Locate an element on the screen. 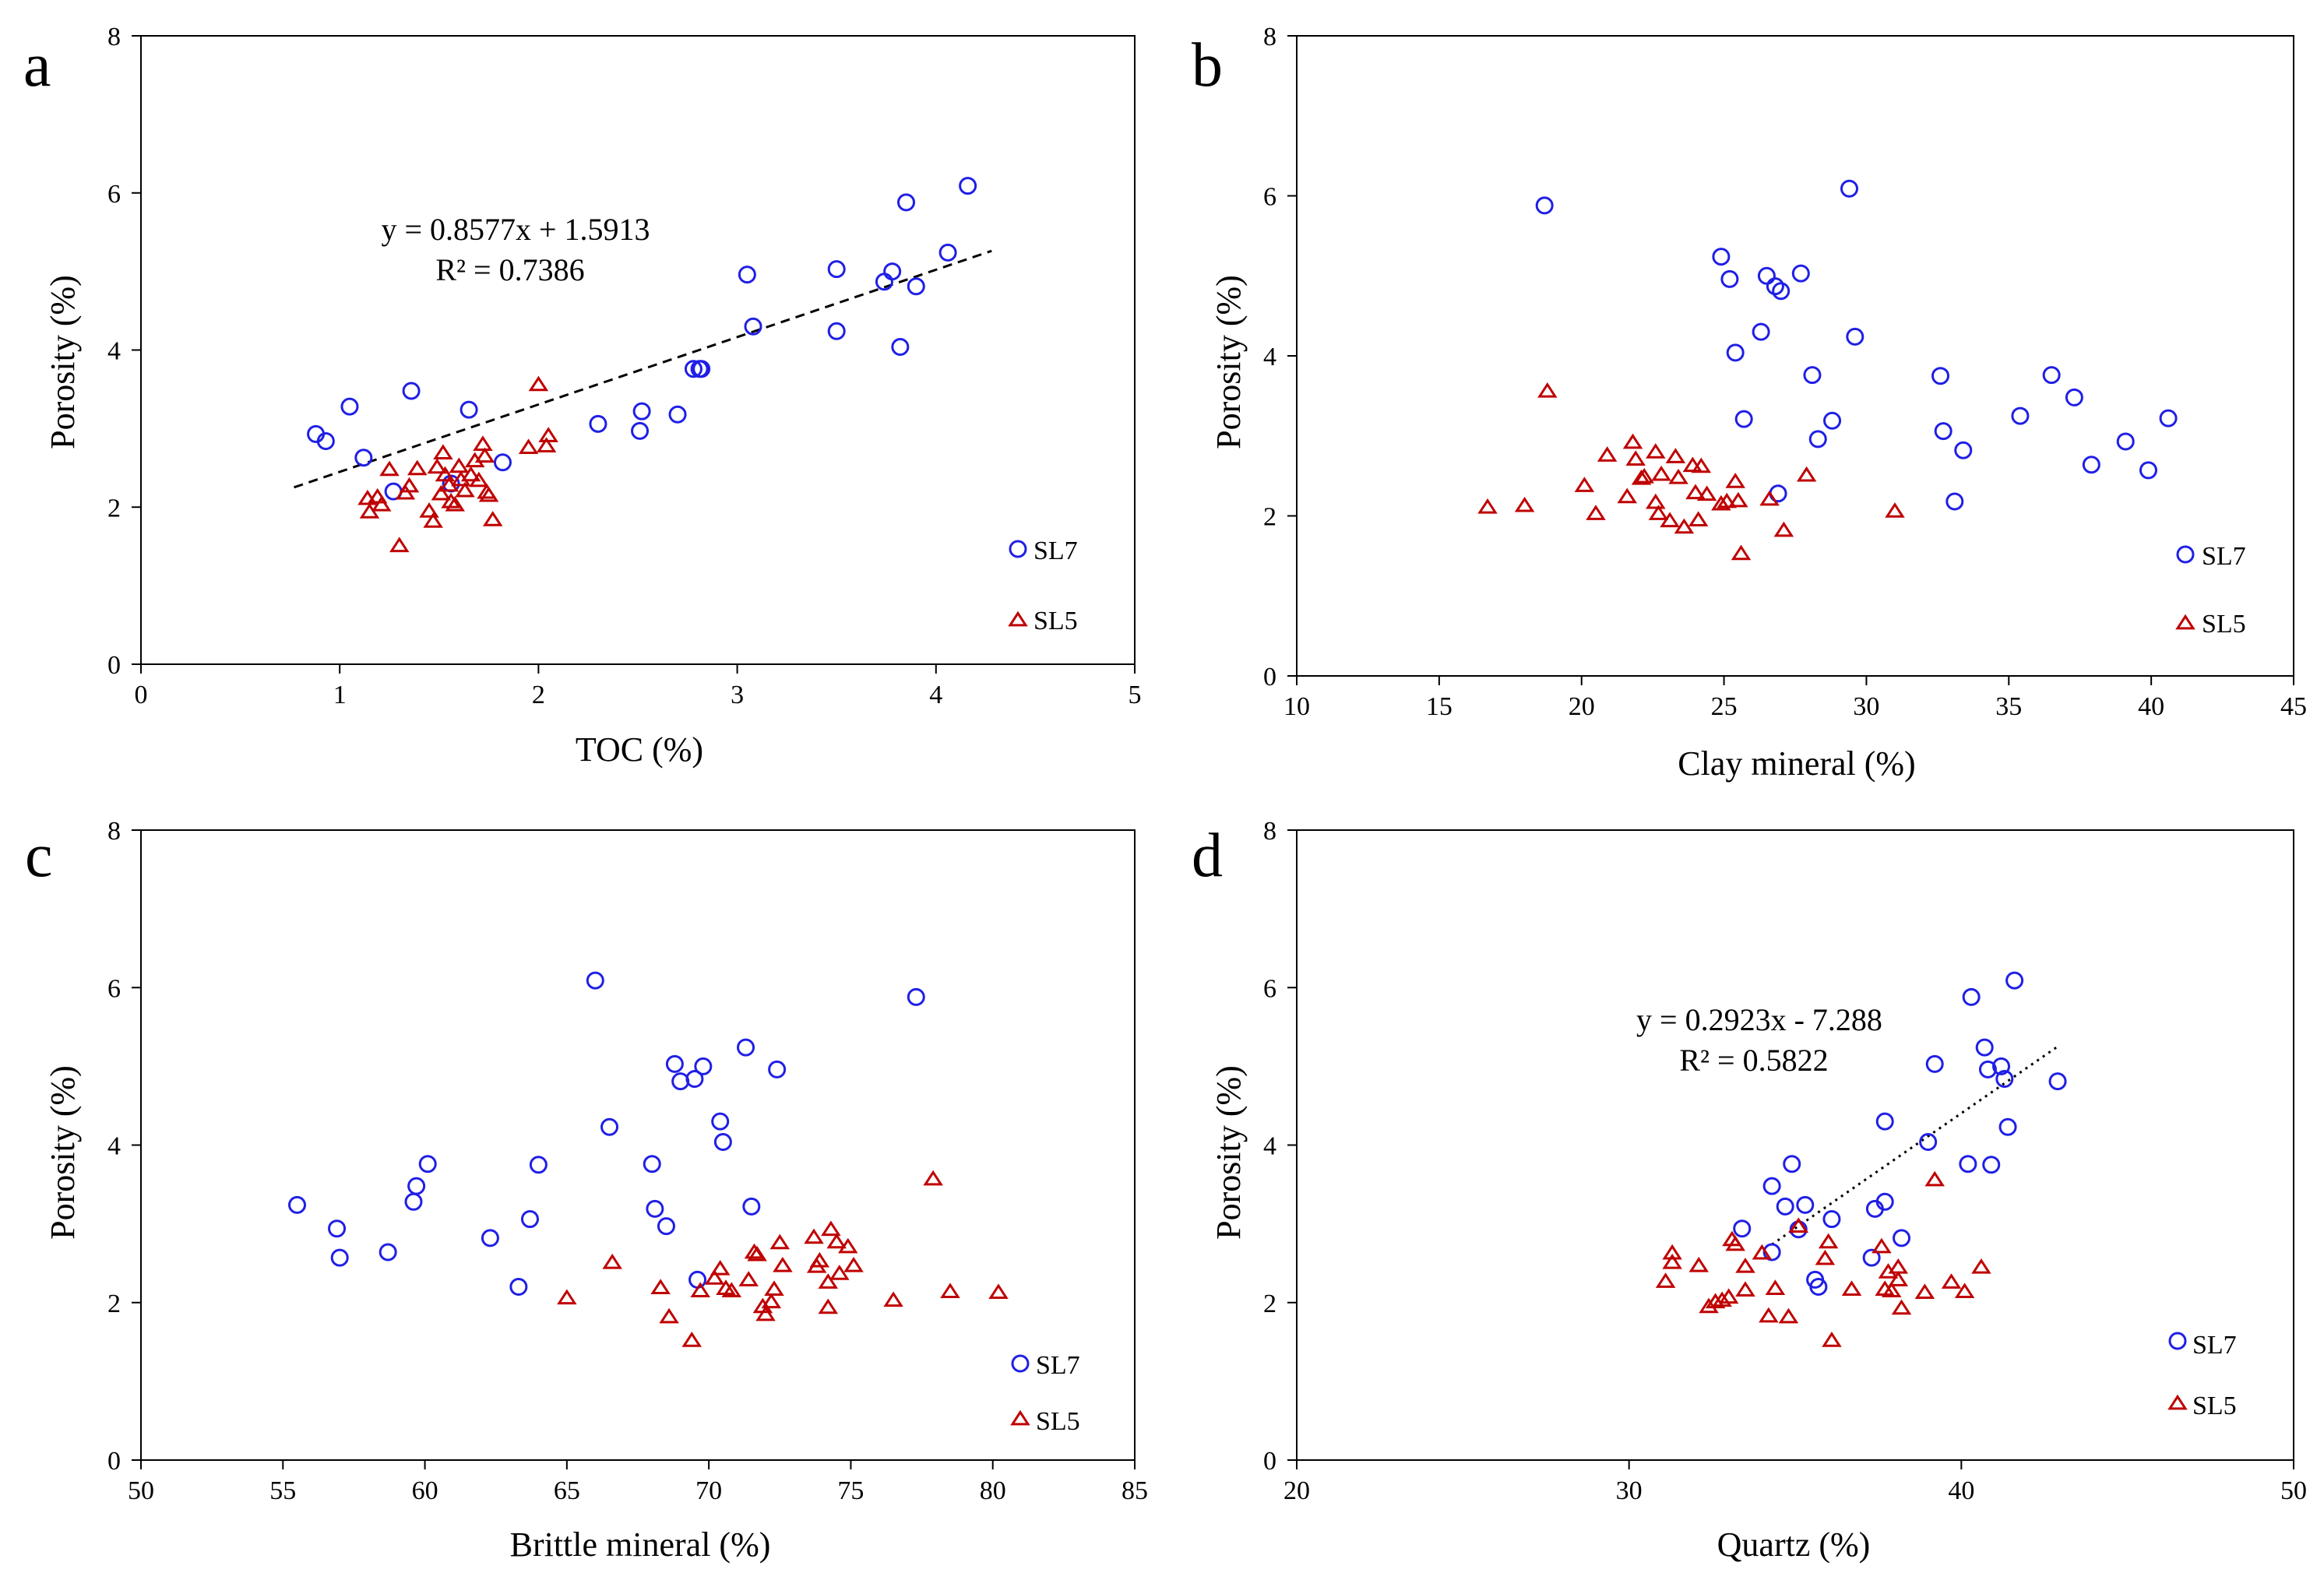 This screenshot has height=1587, width=2324. y-tick-label-c: 6 is located at coordinates (114, 988).